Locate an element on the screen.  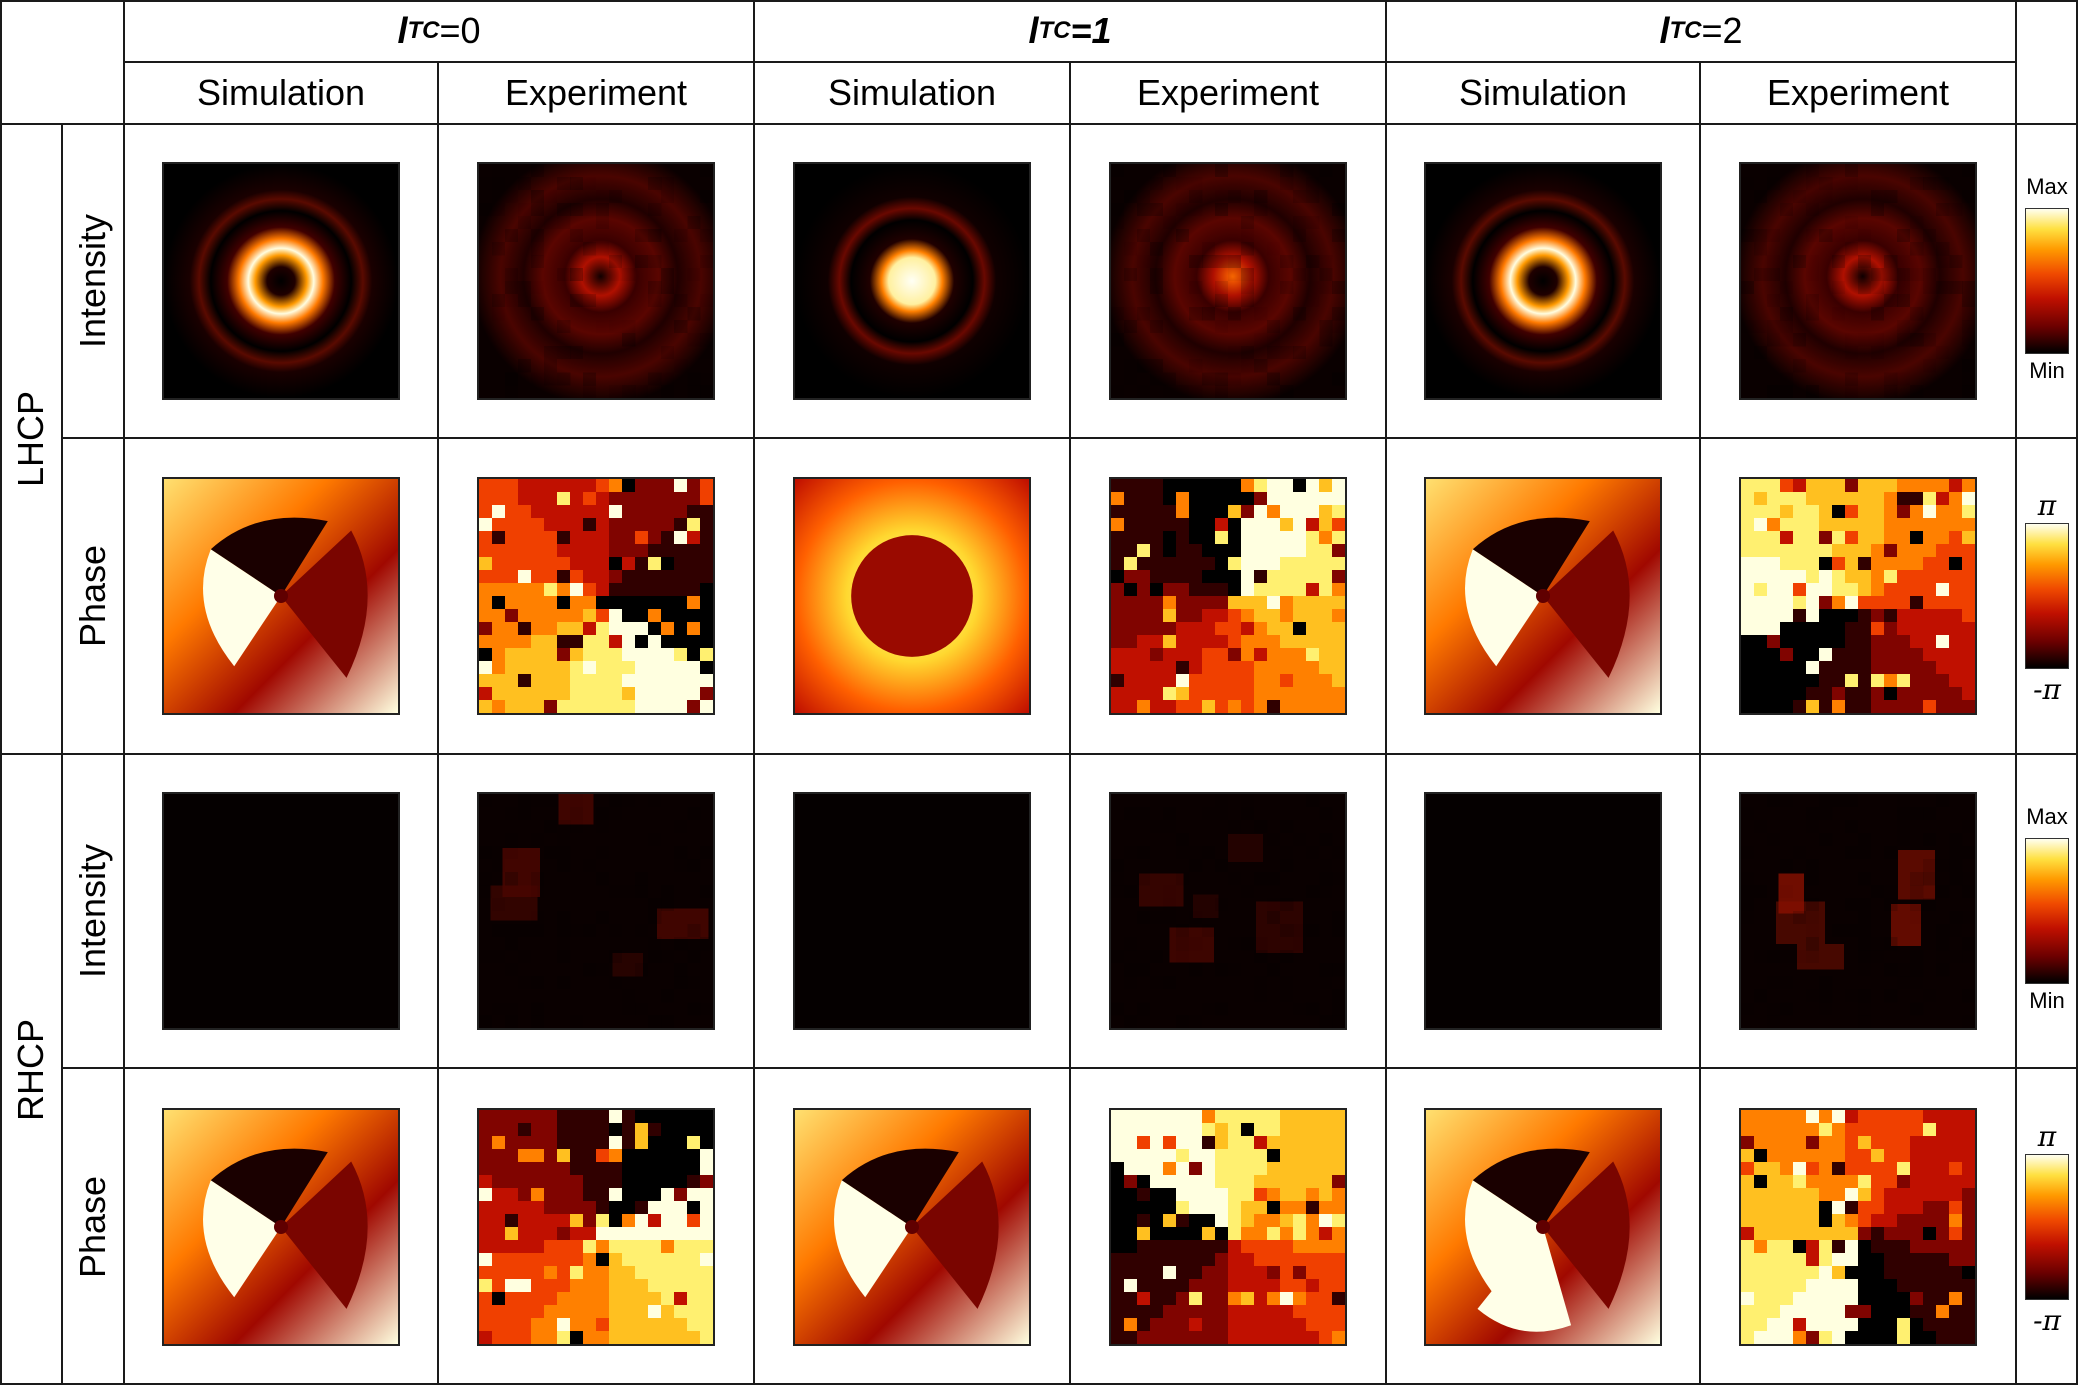
polarization-label-text: LHCP is located at coordinates (30, 439).